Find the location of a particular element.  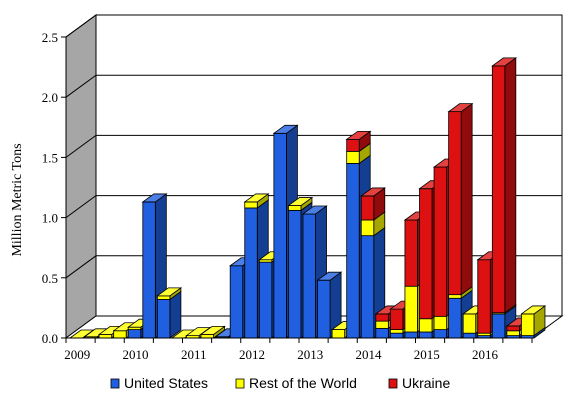

x-tick-label: 2012 is located at coordinates (252, 354).